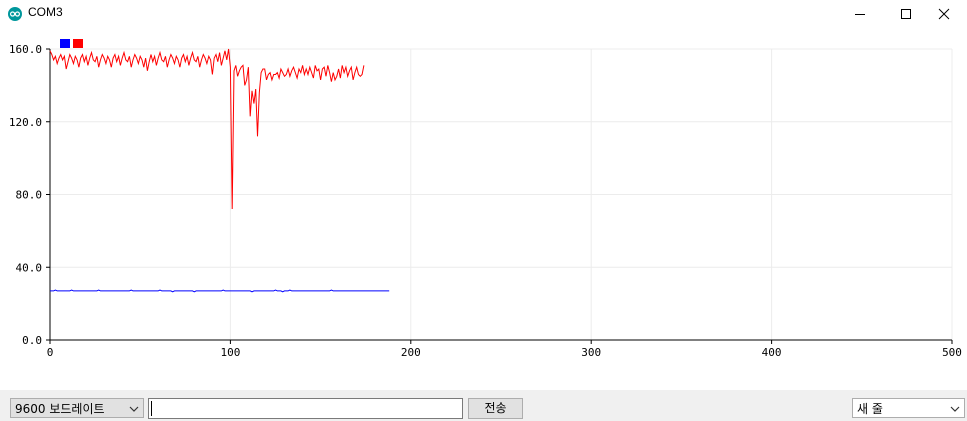  I want to click on maximize-button, so click(906, 14).